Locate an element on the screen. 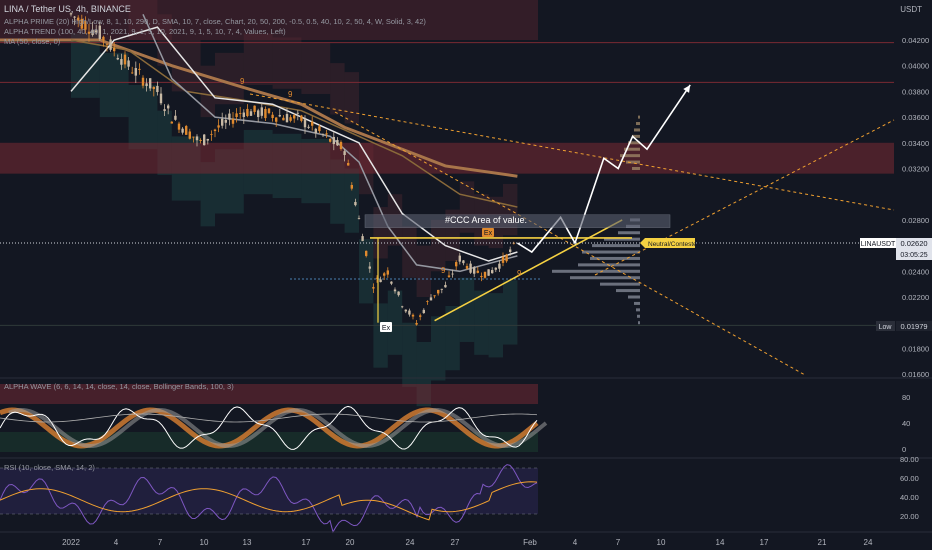  count-mark-3: 9 is located at coordinates (443, 270).